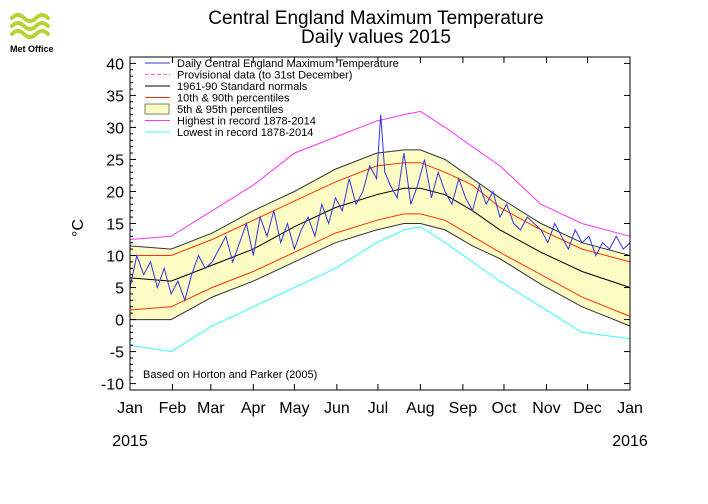  What do you see at coordinates (463, 408) in the screenshot?
I see `x-tick-label: Sep` at bounding box center [463, 408].